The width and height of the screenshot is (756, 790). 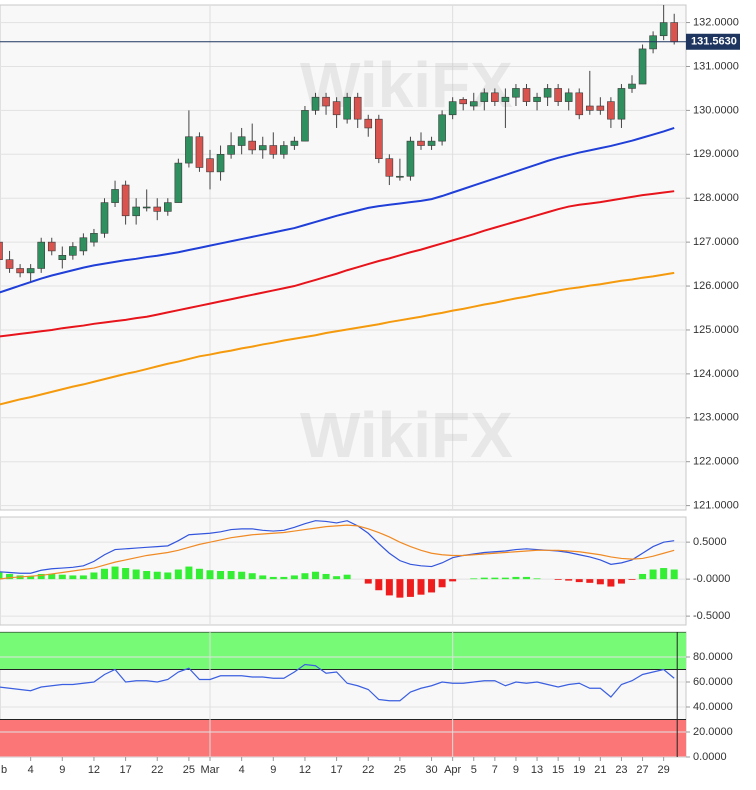 What do you see at coordinates (336, 770) in the screenshot?
I see `x-tick-label: 17` at bounding box center [336, 770].